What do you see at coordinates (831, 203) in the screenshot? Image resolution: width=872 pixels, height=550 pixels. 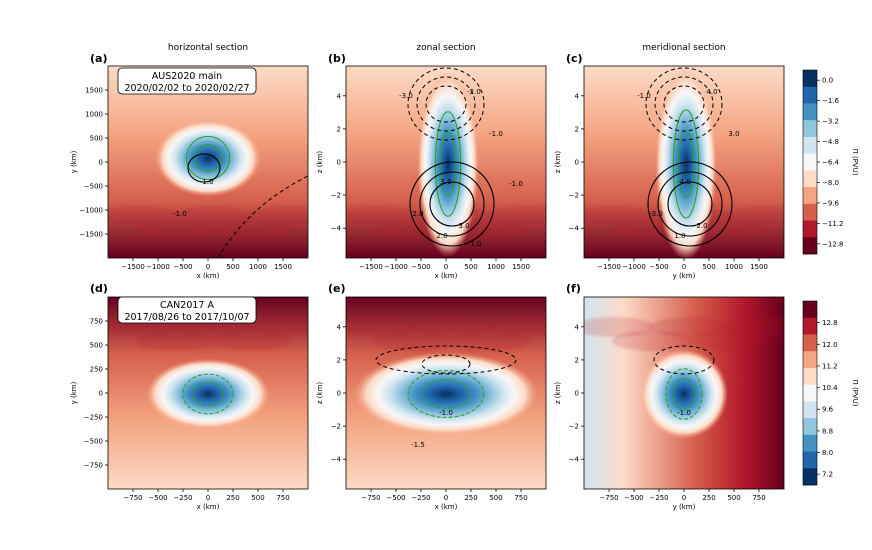 I see `colorbar-tick-label: −9.6` at bounding box center [831, 203].